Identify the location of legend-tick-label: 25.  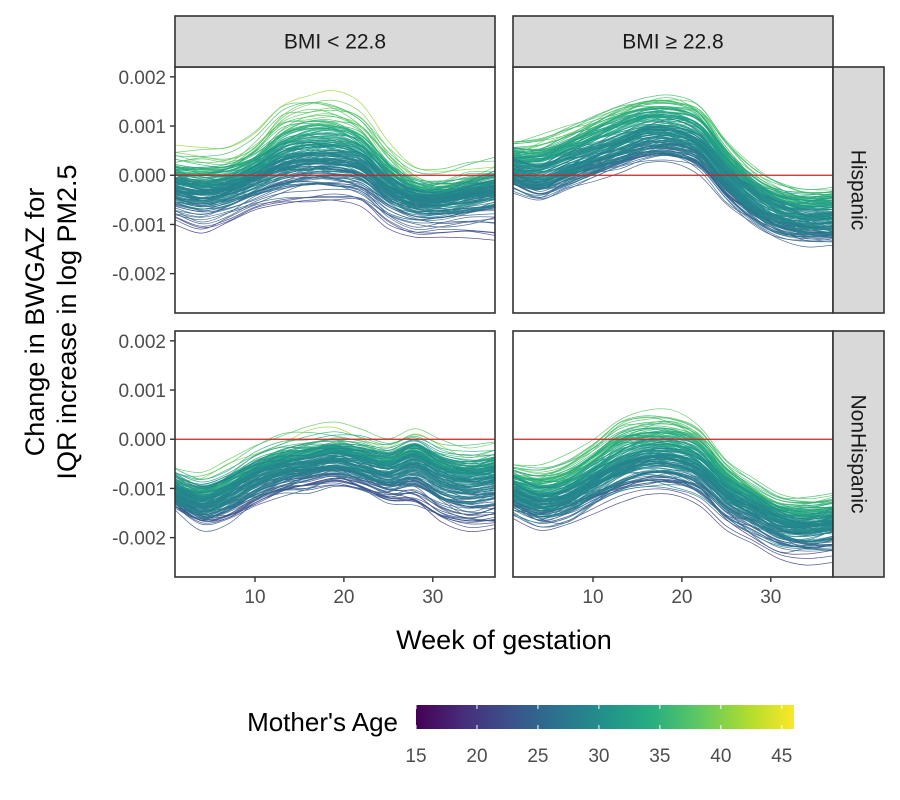
(537, 756).